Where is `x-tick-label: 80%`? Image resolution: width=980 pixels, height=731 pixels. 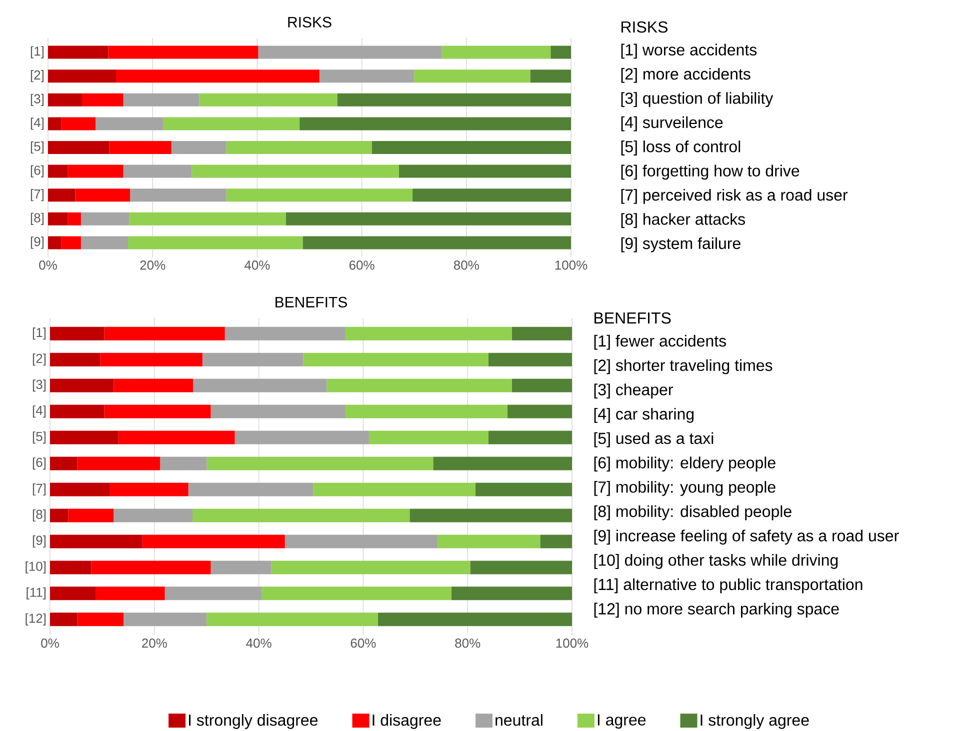
x-tick-label: 80% is located at coordinates (466, 265).